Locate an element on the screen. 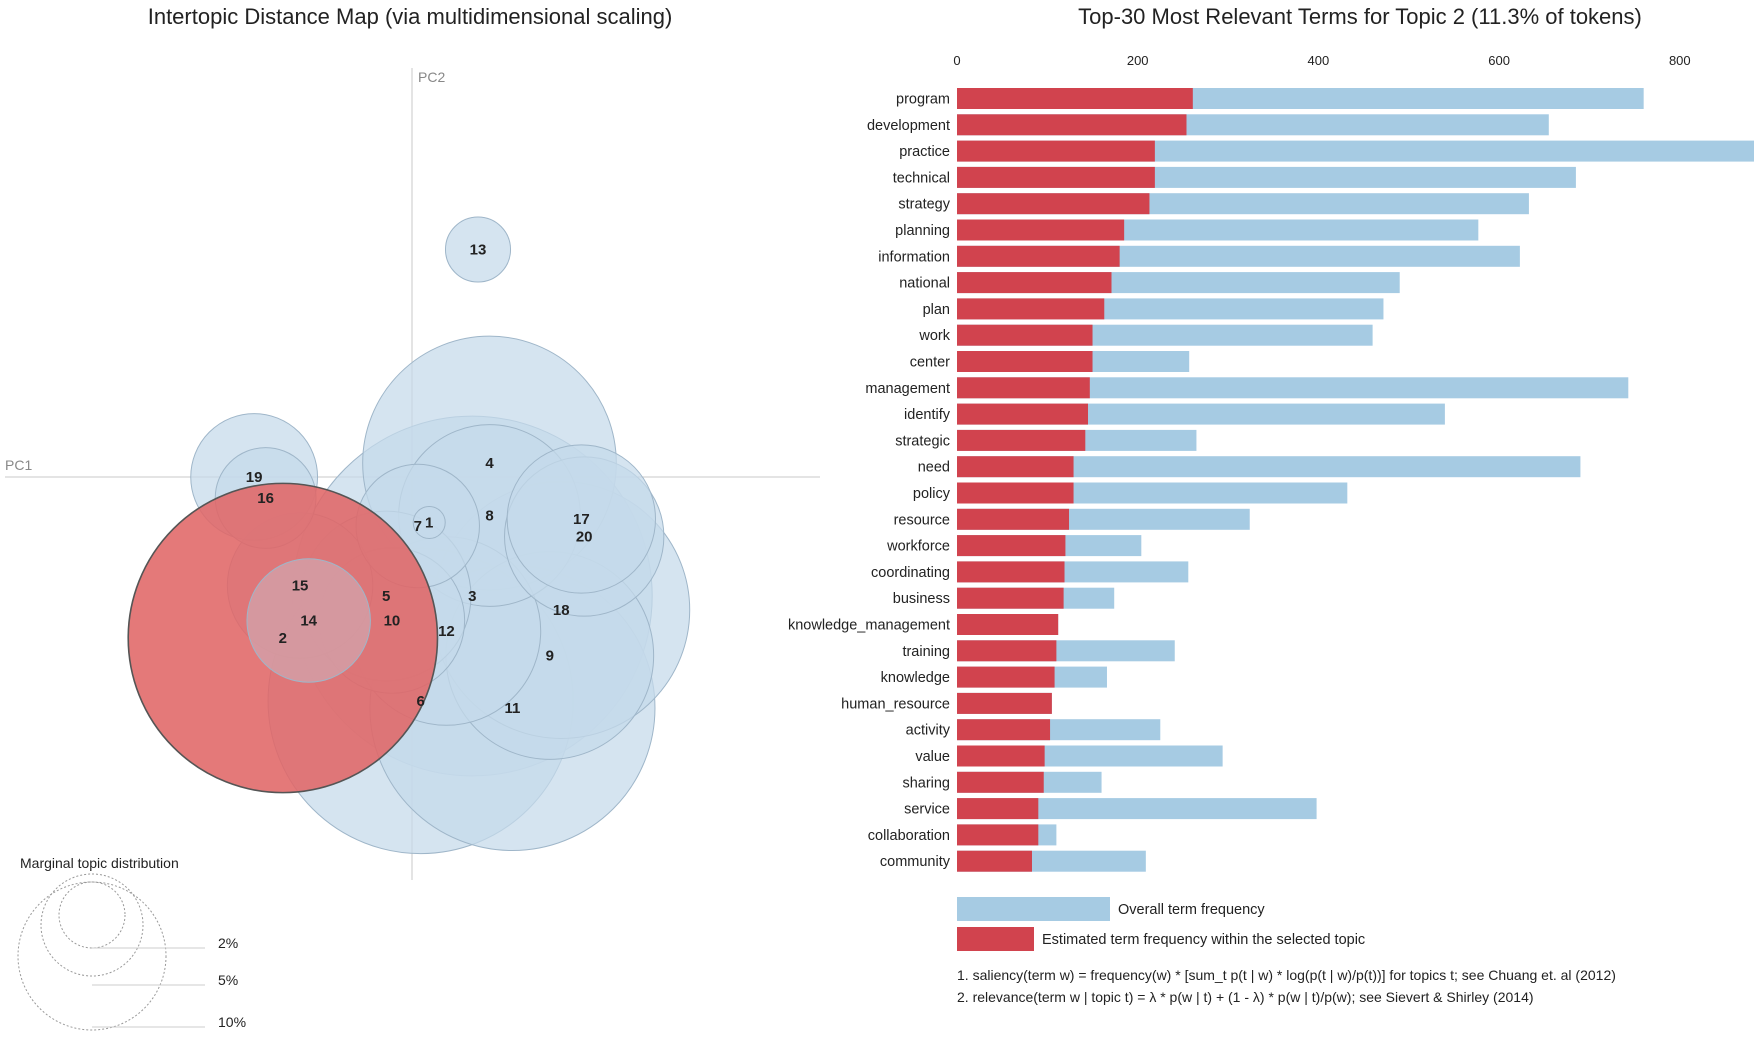  term-label-collaboration: collaboration is located at coordinates (909, 836).